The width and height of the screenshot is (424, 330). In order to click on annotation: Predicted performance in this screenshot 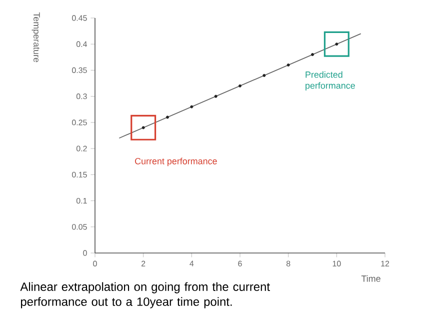, I will do `click(330, 81)`.